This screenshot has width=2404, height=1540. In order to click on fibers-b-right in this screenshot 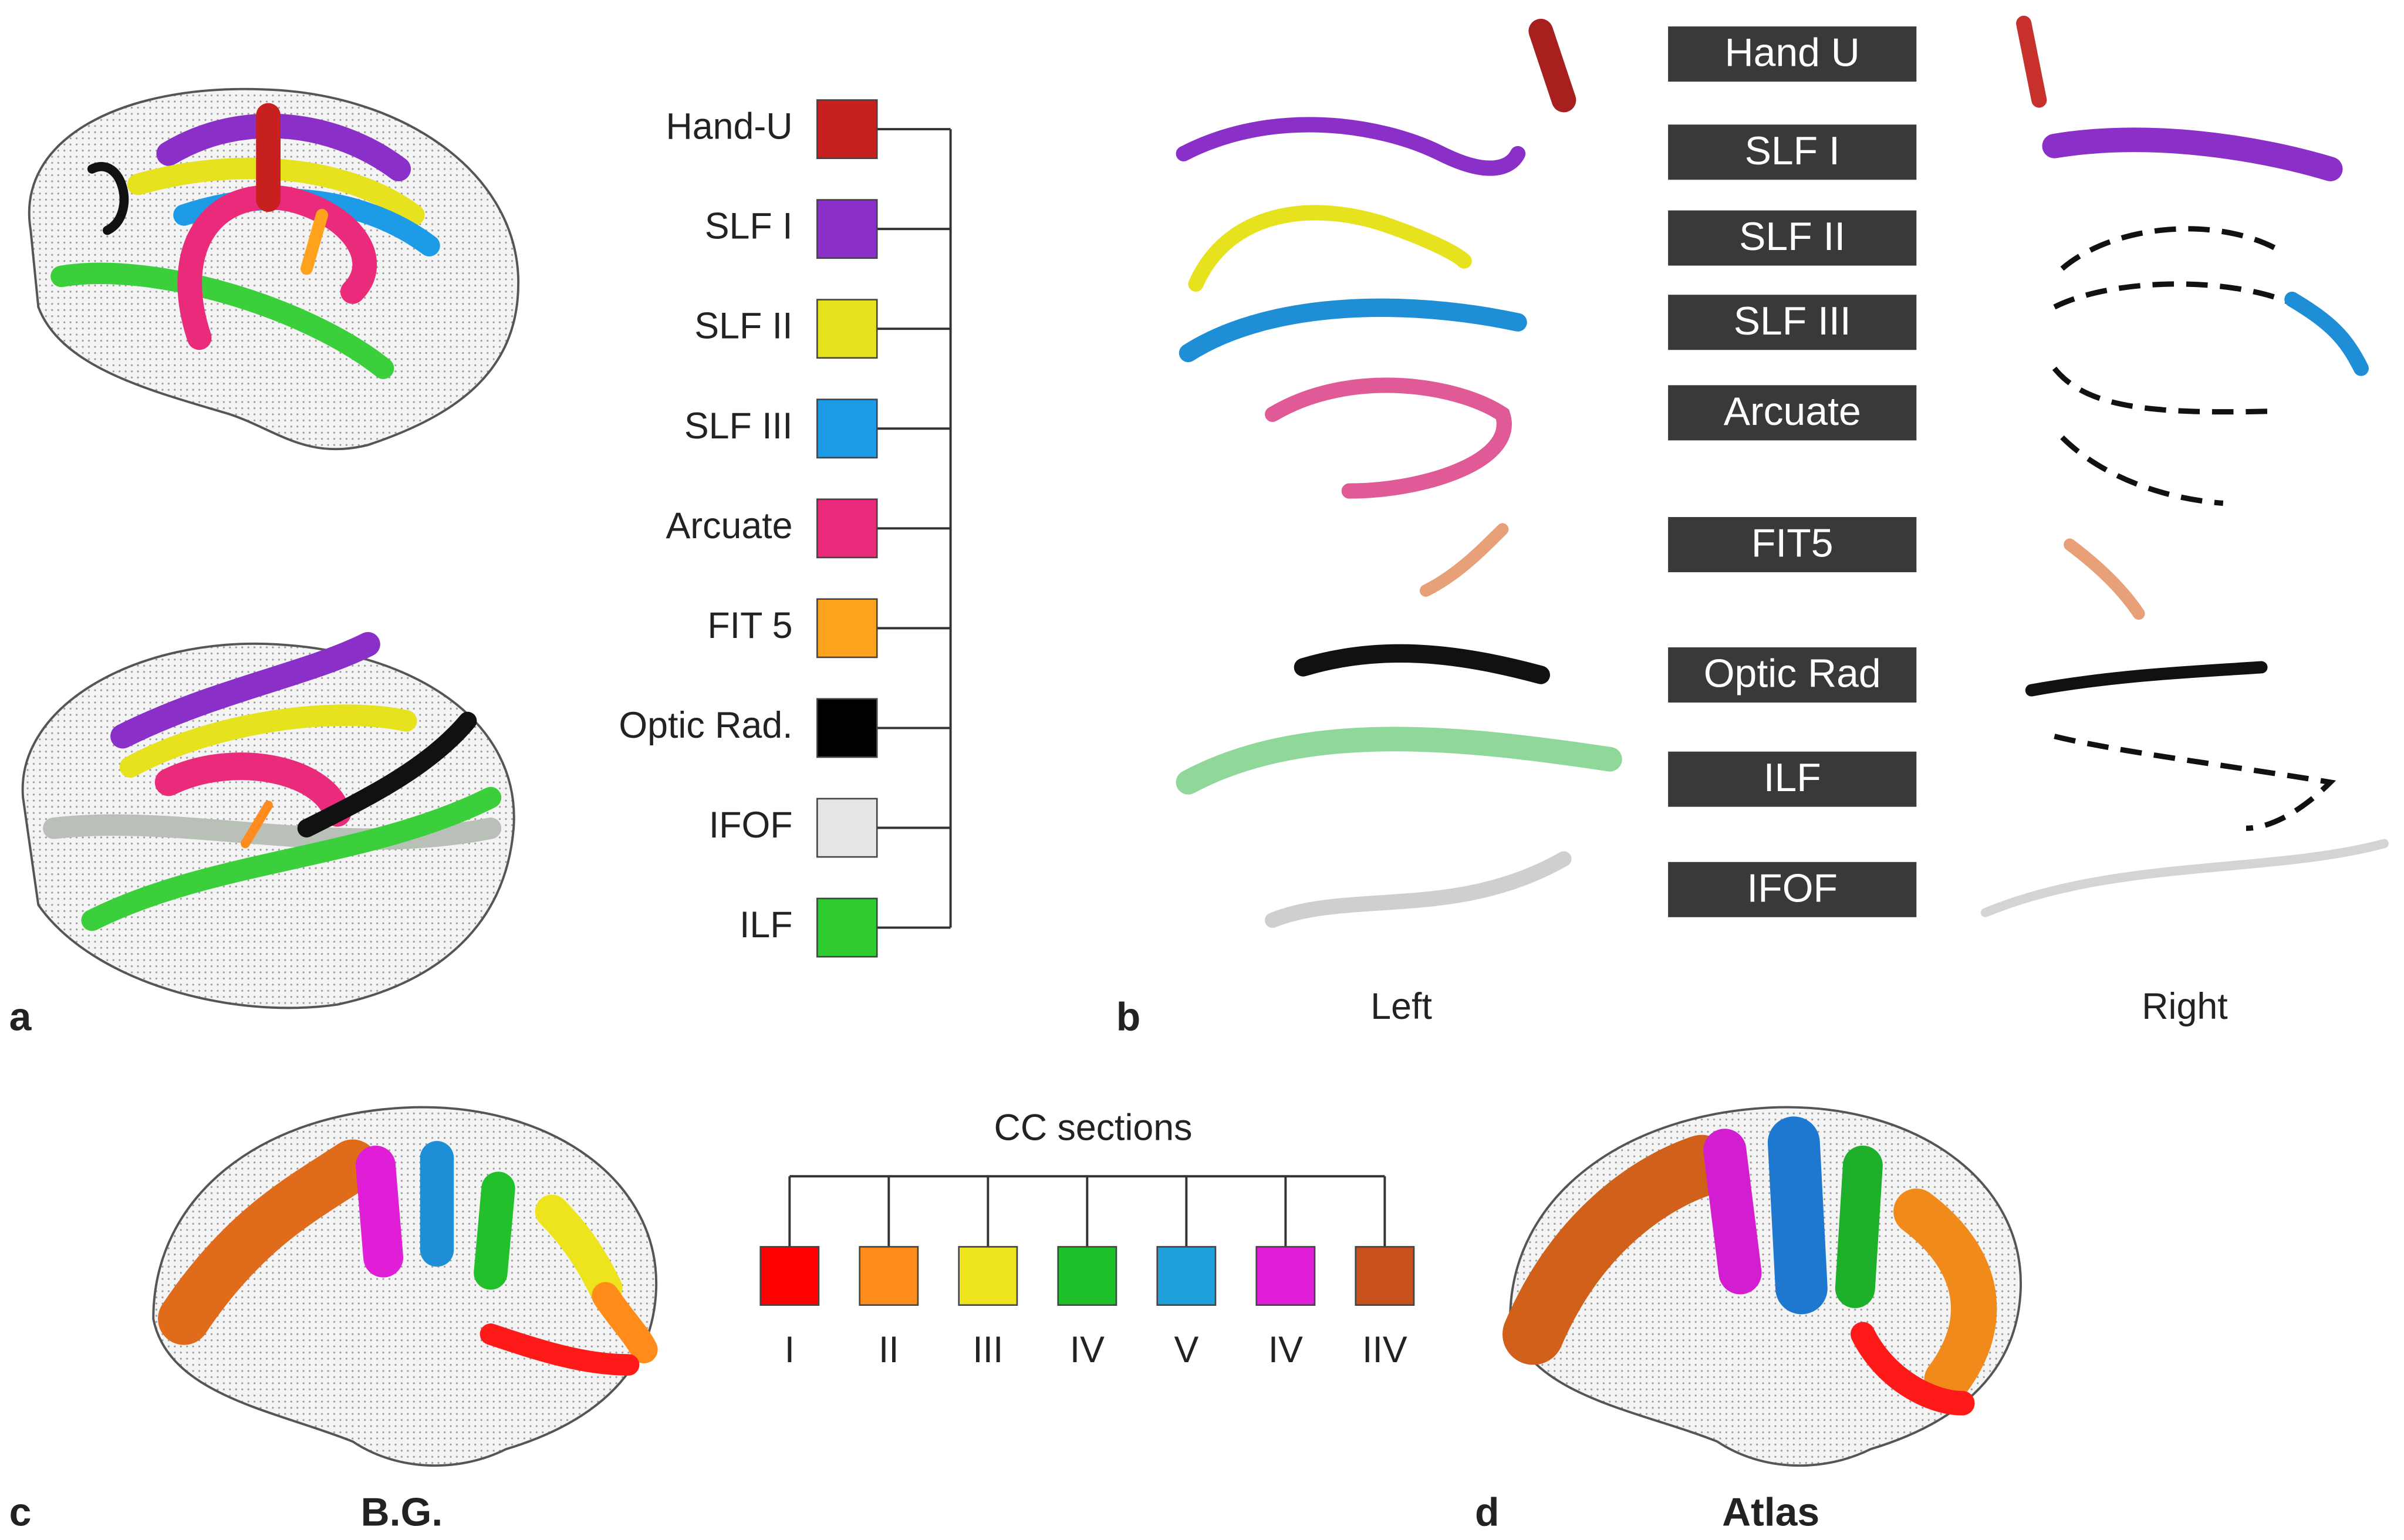, I will do `click(2185, 466)`.